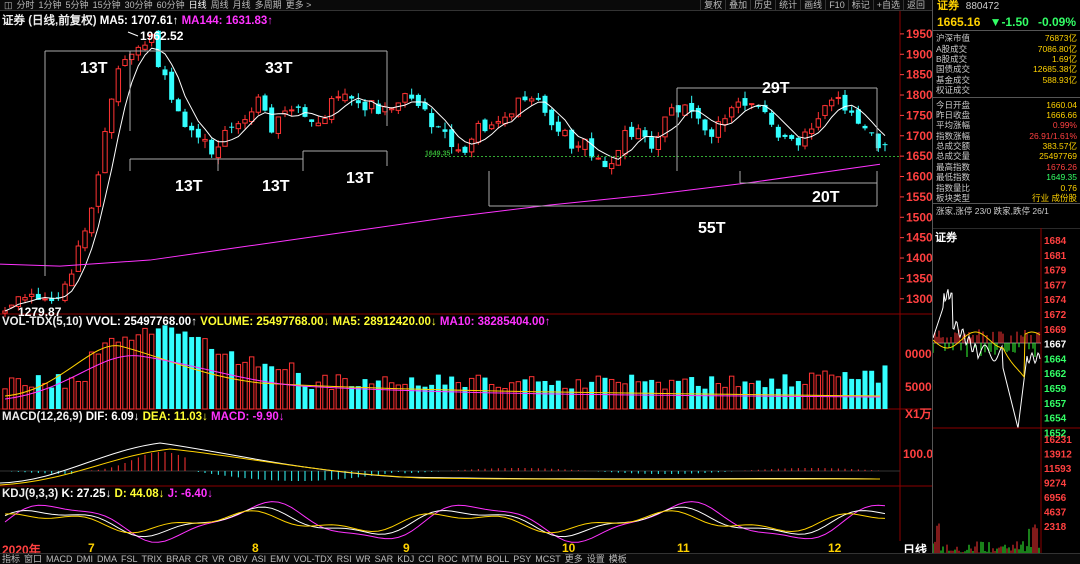 The image size is (1080, 564). Describe the element at coordinates (1006, 136) in the screenshot. I see `stat-row: 指数涨幅 26.91/1.61%` at that location.